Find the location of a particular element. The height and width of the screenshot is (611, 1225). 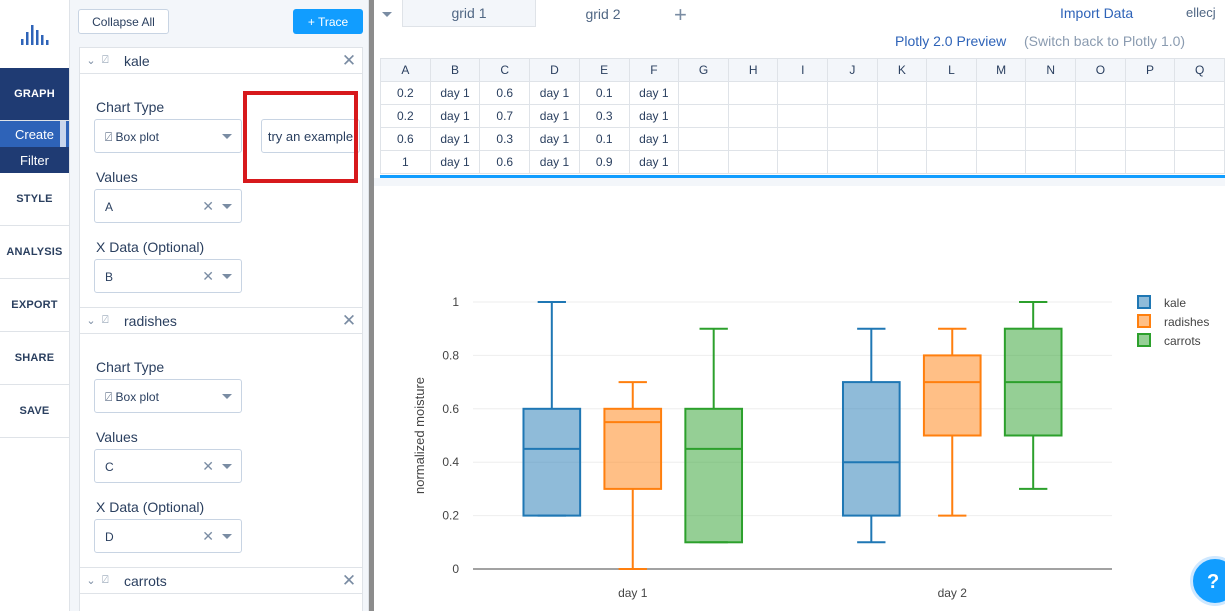

values-dropdown: A ✕ is located at coordinates (168, 206).